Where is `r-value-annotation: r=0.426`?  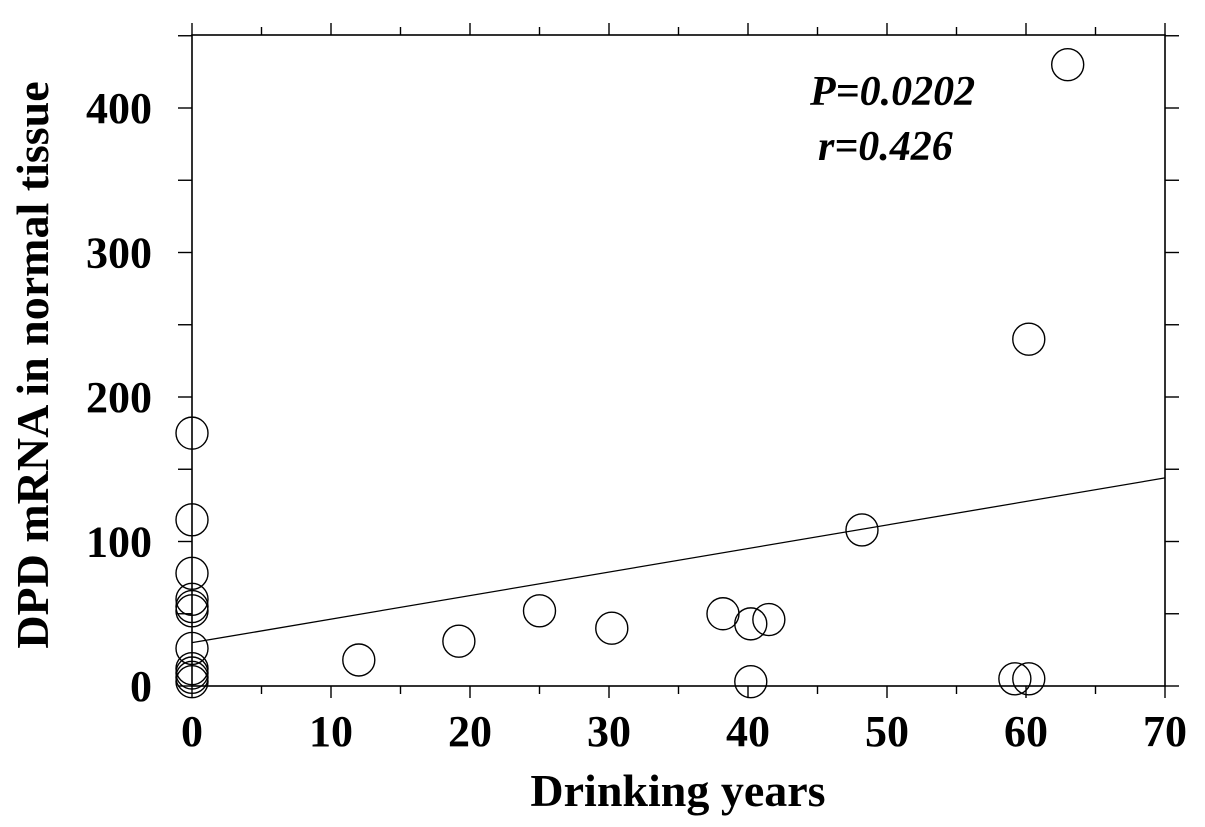 r-value-annotation: r=0.426 is located at coordinates (885, 147).